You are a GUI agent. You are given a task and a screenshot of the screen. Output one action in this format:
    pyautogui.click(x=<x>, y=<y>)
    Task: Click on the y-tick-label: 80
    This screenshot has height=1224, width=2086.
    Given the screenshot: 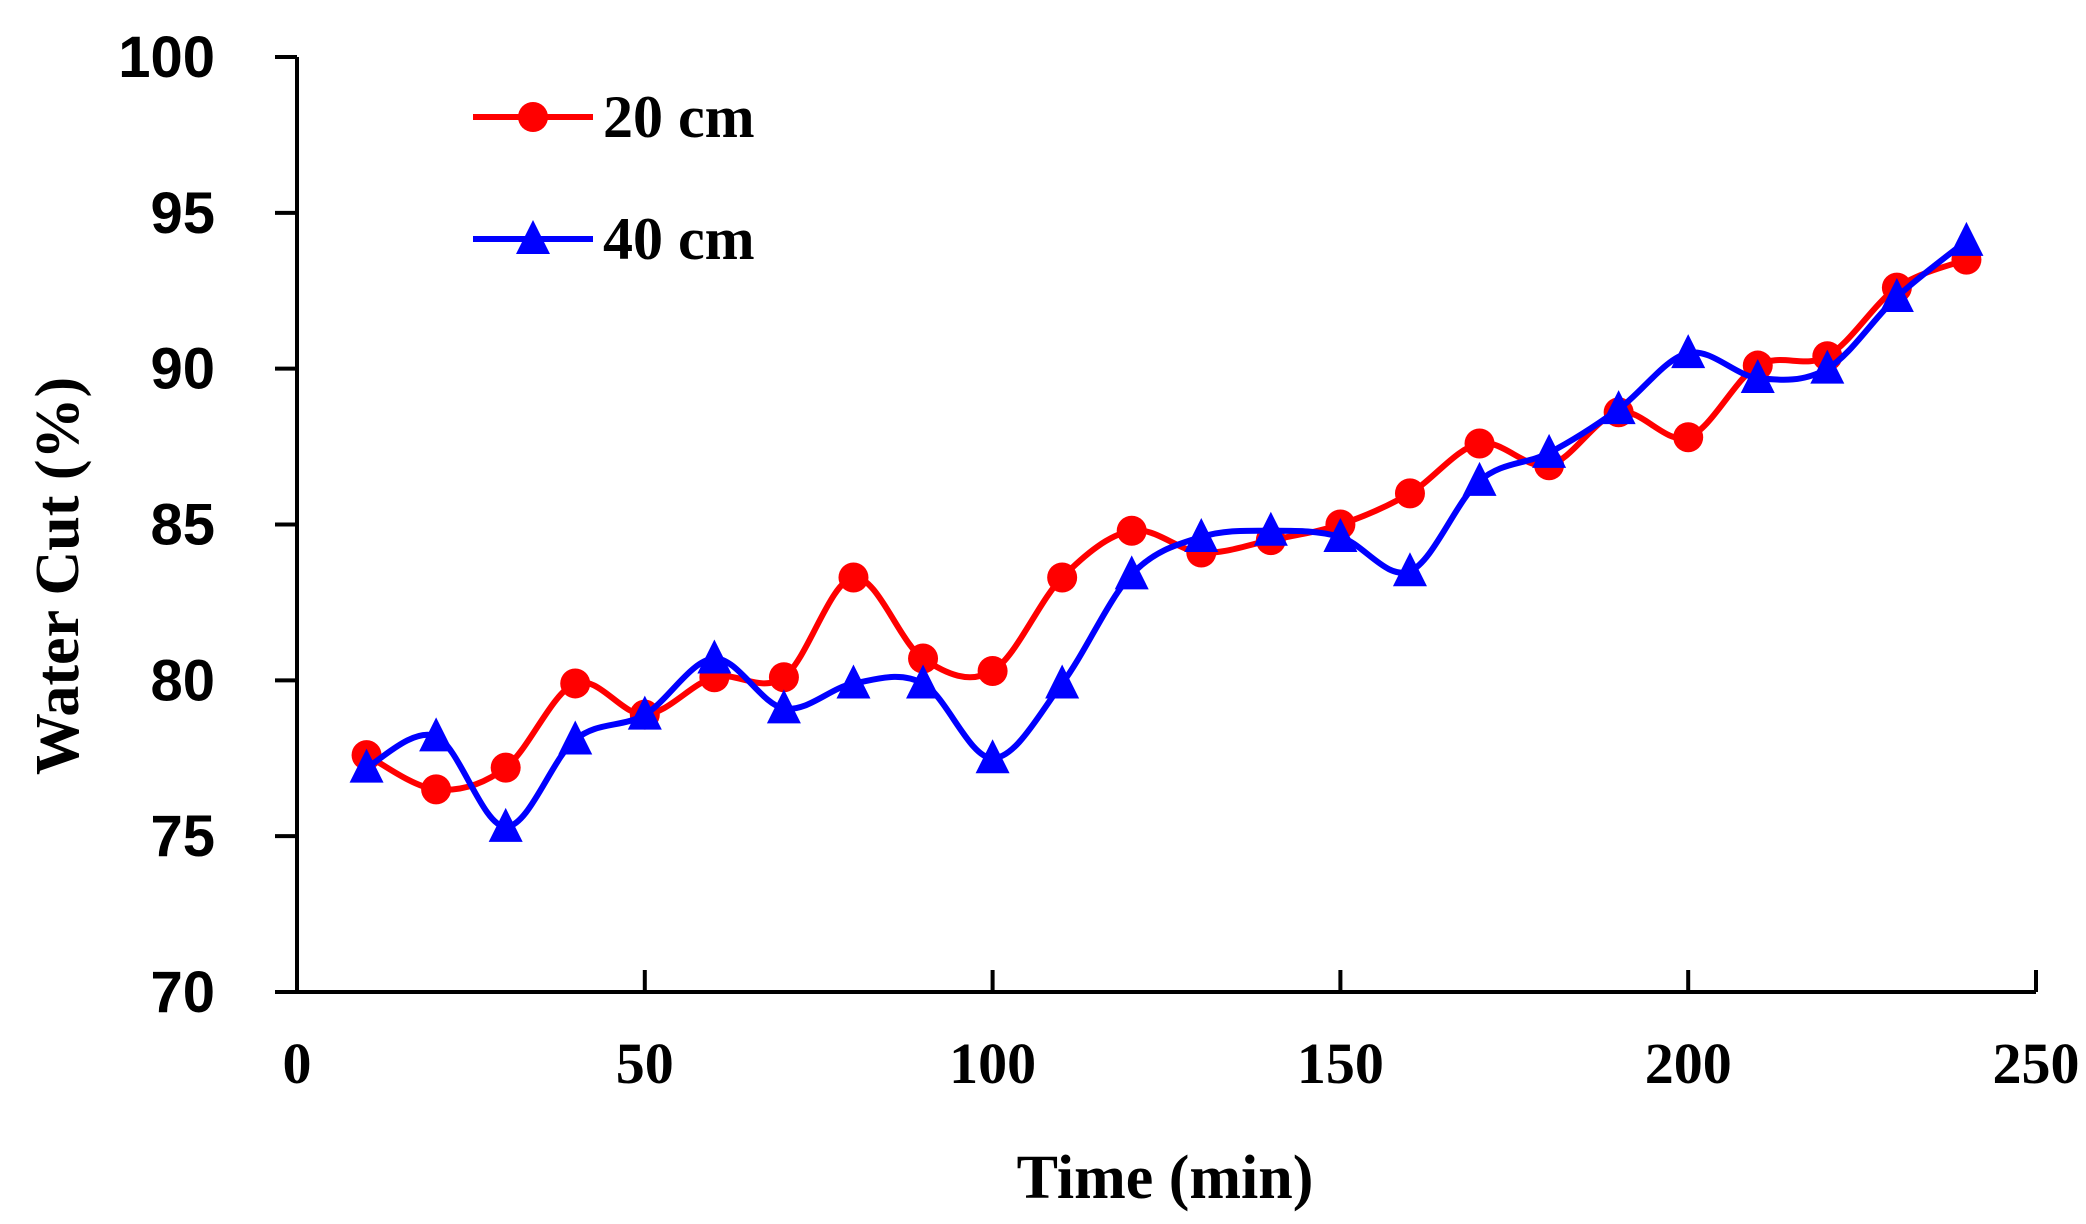 What is the action you would take?
    pyautogui.click(x=182, y=680)
    